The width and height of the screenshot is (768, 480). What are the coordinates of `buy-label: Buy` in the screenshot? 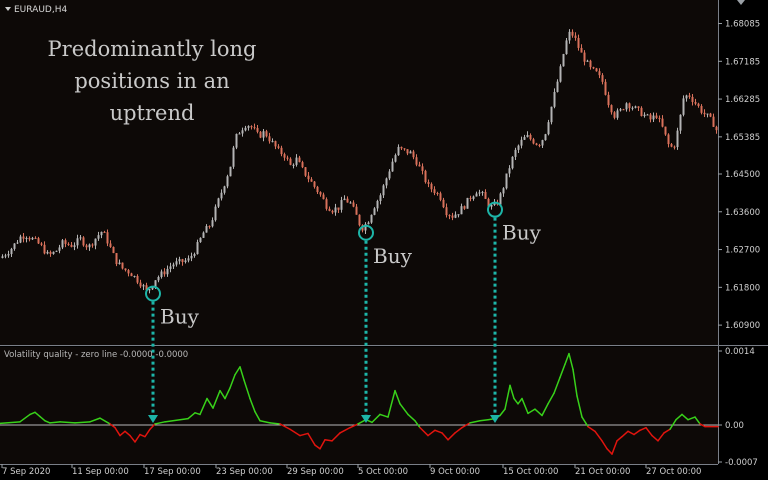 It's located at (180, 317).